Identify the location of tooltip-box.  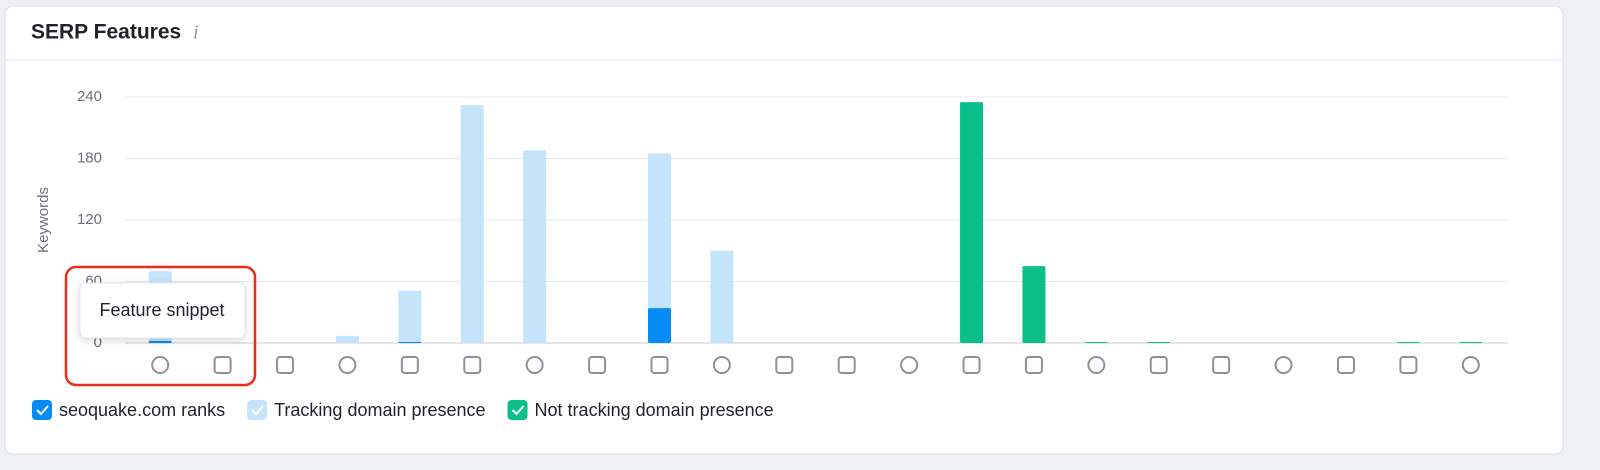
(162, 310).